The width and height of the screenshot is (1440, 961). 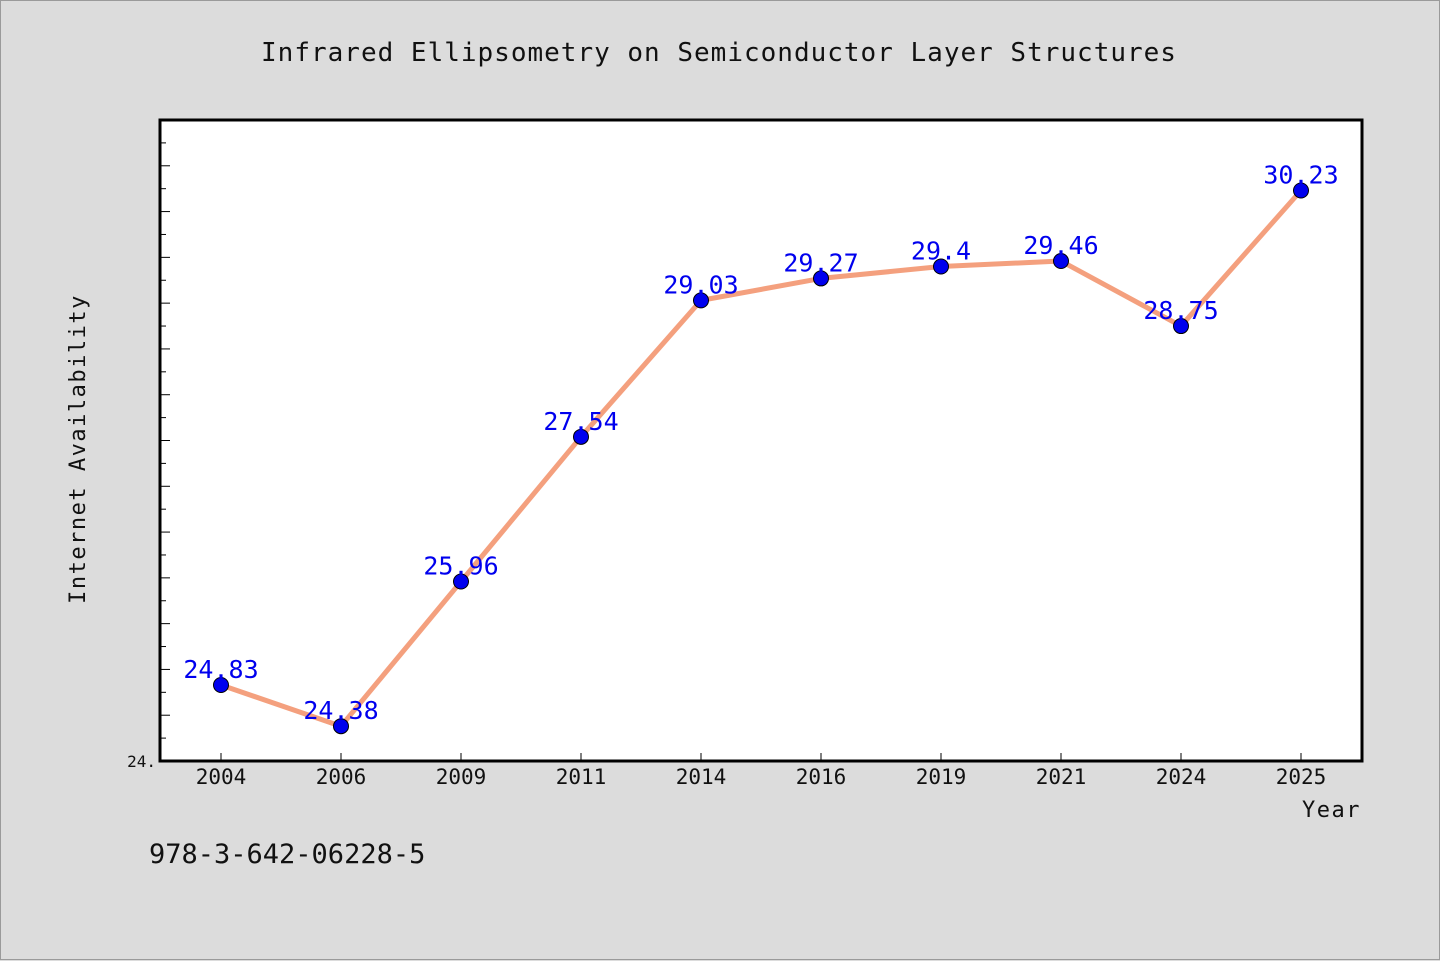 I want to click on y-axis-label: Internet Availability, so click(x=78, y=449).